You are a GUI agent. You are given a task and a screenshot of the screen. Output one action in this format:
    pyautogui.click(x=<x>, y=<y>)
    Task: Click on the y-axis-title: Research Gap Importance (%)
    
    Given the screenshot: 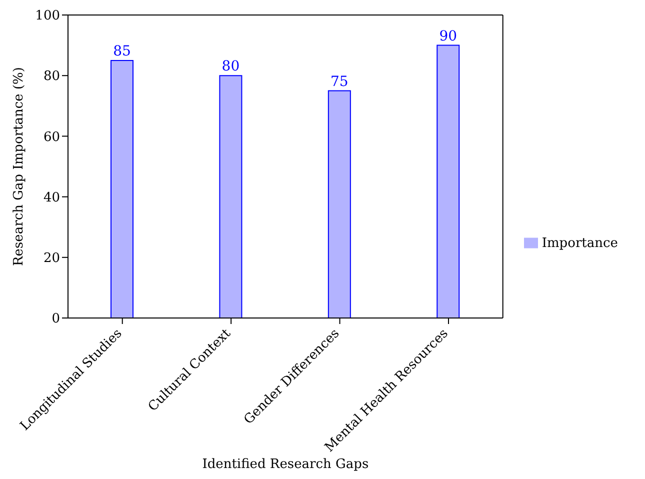 What is the action you would take?
    pyautogui.click(x=19, y=166)
    